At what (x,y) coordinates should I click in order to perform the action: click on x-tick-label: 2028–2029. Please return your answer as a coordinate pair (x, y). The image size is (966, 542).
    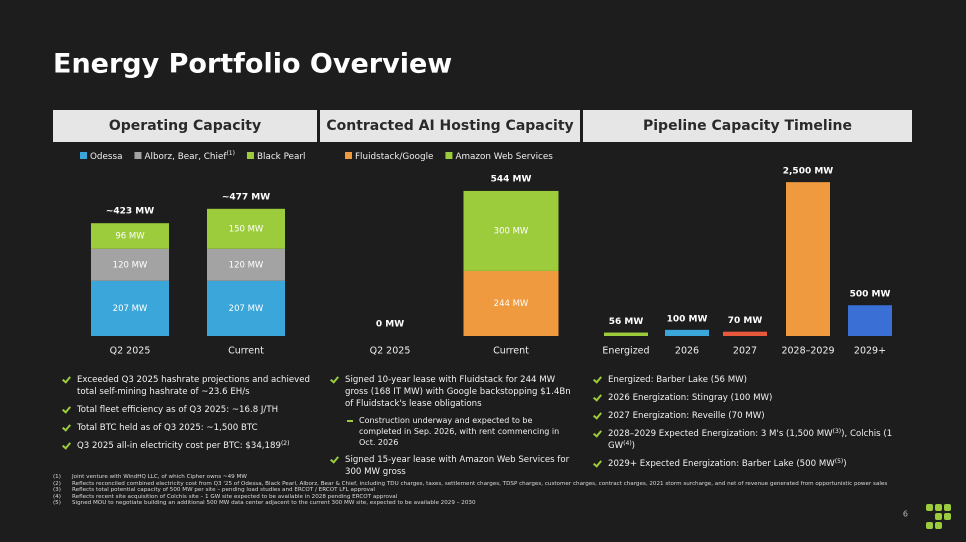
    Looking at the image, I should click on (807, 351).